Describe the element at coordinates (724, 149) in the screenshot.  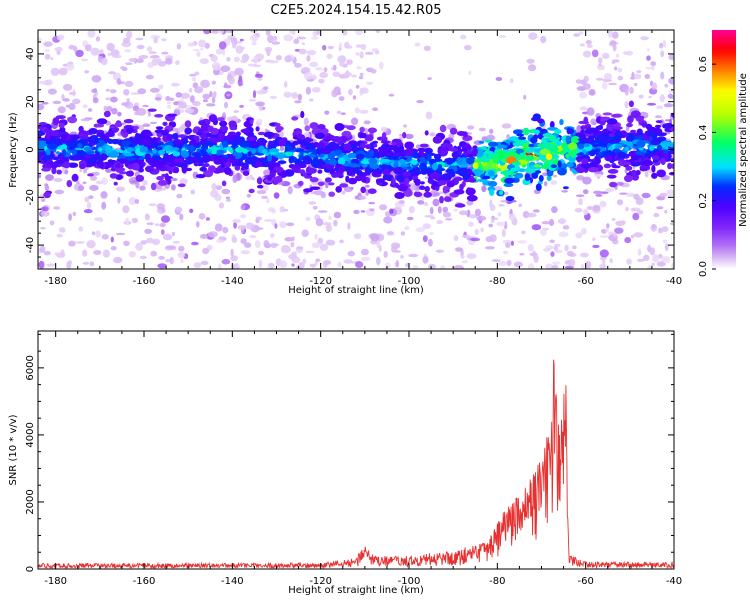
I see `colorbar-gradient` at that location.